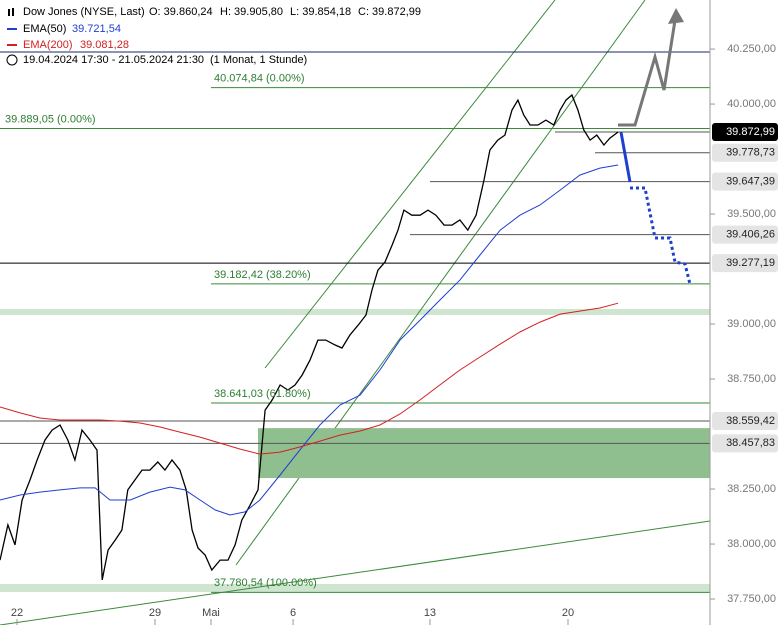 The image size is (780, 625). Describe the element at coordinates (655, 146) in the screenshot. I see `projection` at that location.